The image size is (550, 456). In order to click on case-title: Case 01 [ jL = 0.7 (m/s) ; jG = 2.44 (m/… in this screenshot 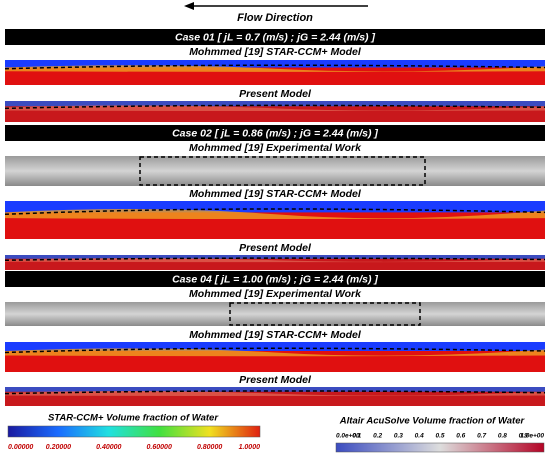, I will do `click(275, 37)`.